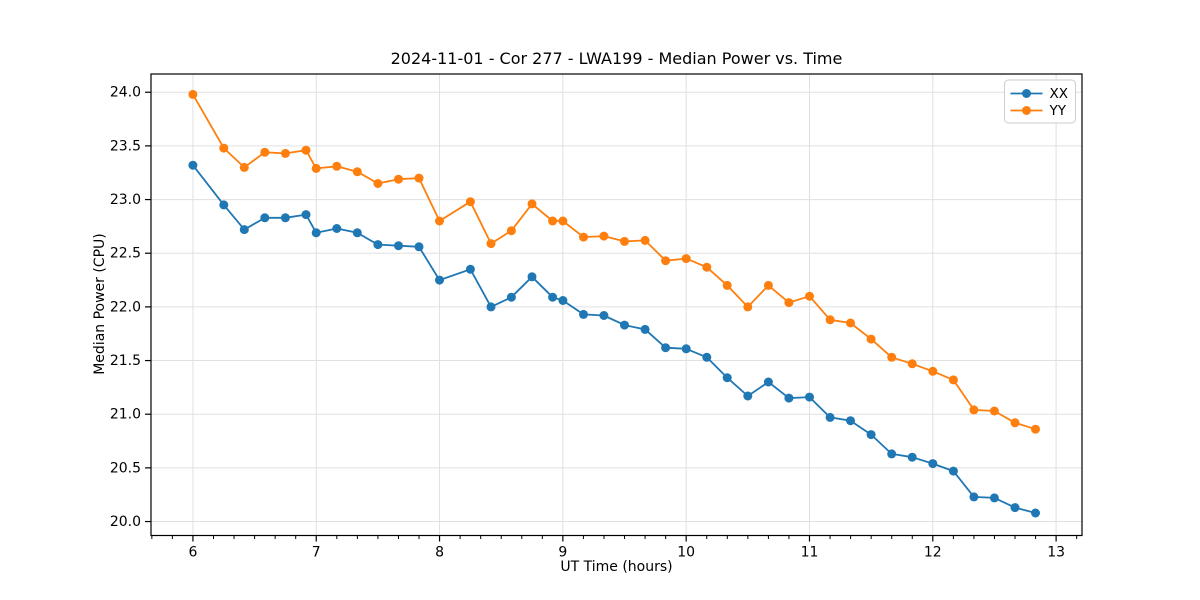 This screenshot has width=1200, height=600. What do you see at coordinates (1056, 553) in the screenshot?
I see `x-tick-label: 13` at bounding box center [1056, 553].